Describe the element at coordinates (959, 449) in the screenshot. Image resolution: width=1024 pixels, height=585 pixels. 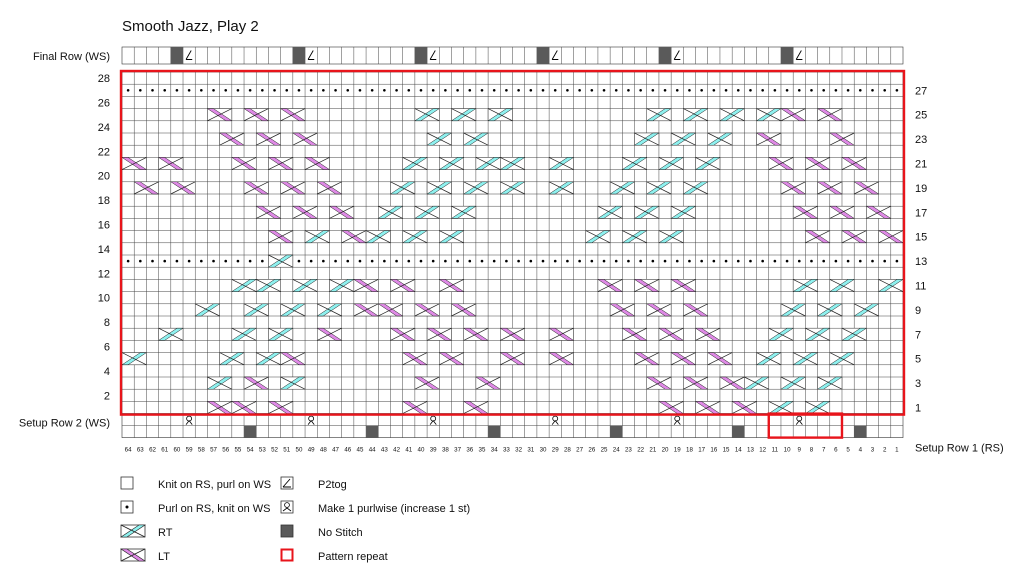
I see `setup-row-1-label: Setup Row 1 (RS)` at that location.